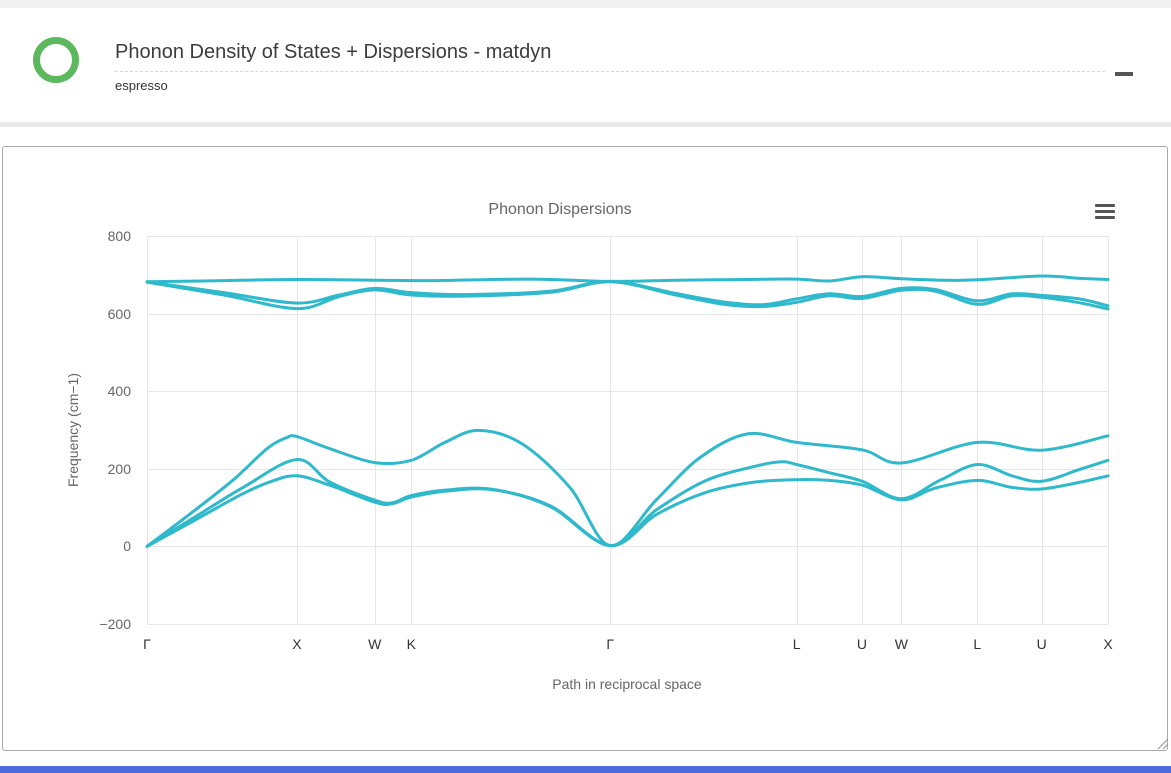  What do you see at coordinates (73, 430) in the screenshot?
I see `y-axis-title: Frequency (cm−1)` at bounding box center [73, 430].